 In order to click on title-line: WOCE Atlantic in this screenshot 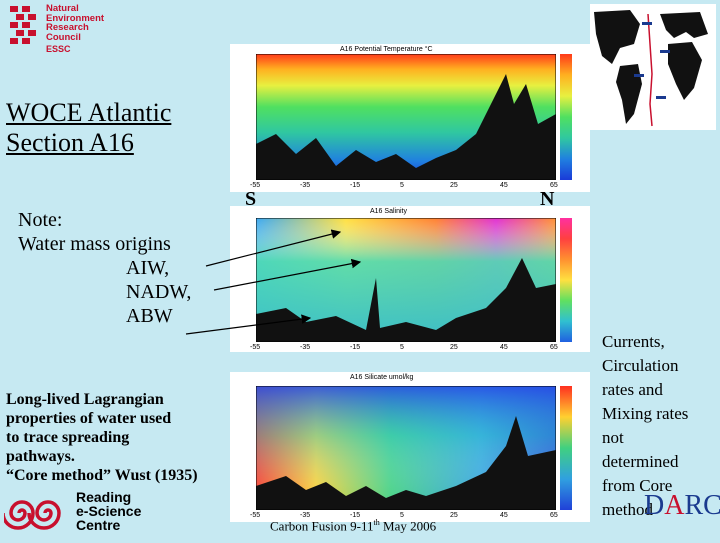, I will do `click(89, 112)`.